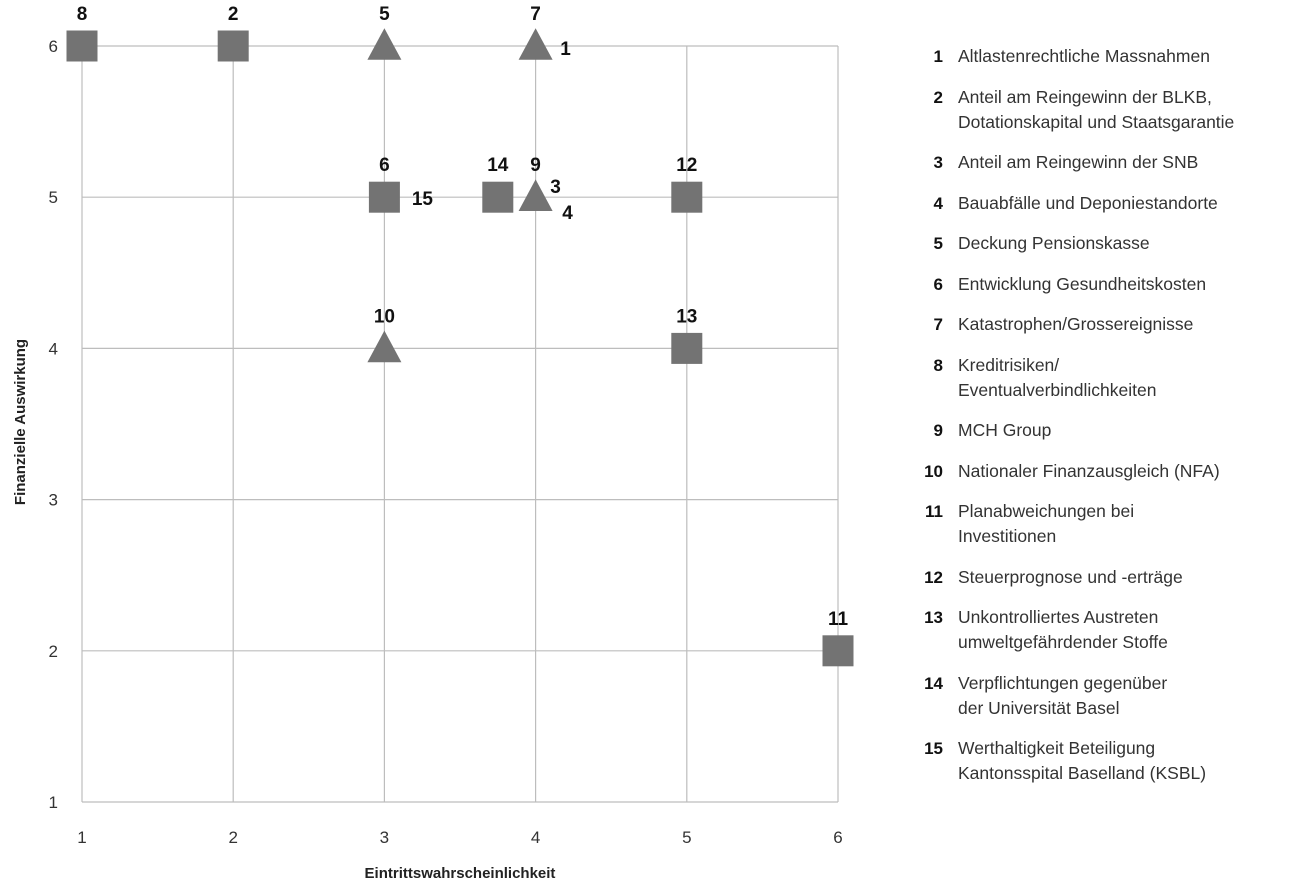  I want to click on x-tick-label: 3, so click(384, 837).